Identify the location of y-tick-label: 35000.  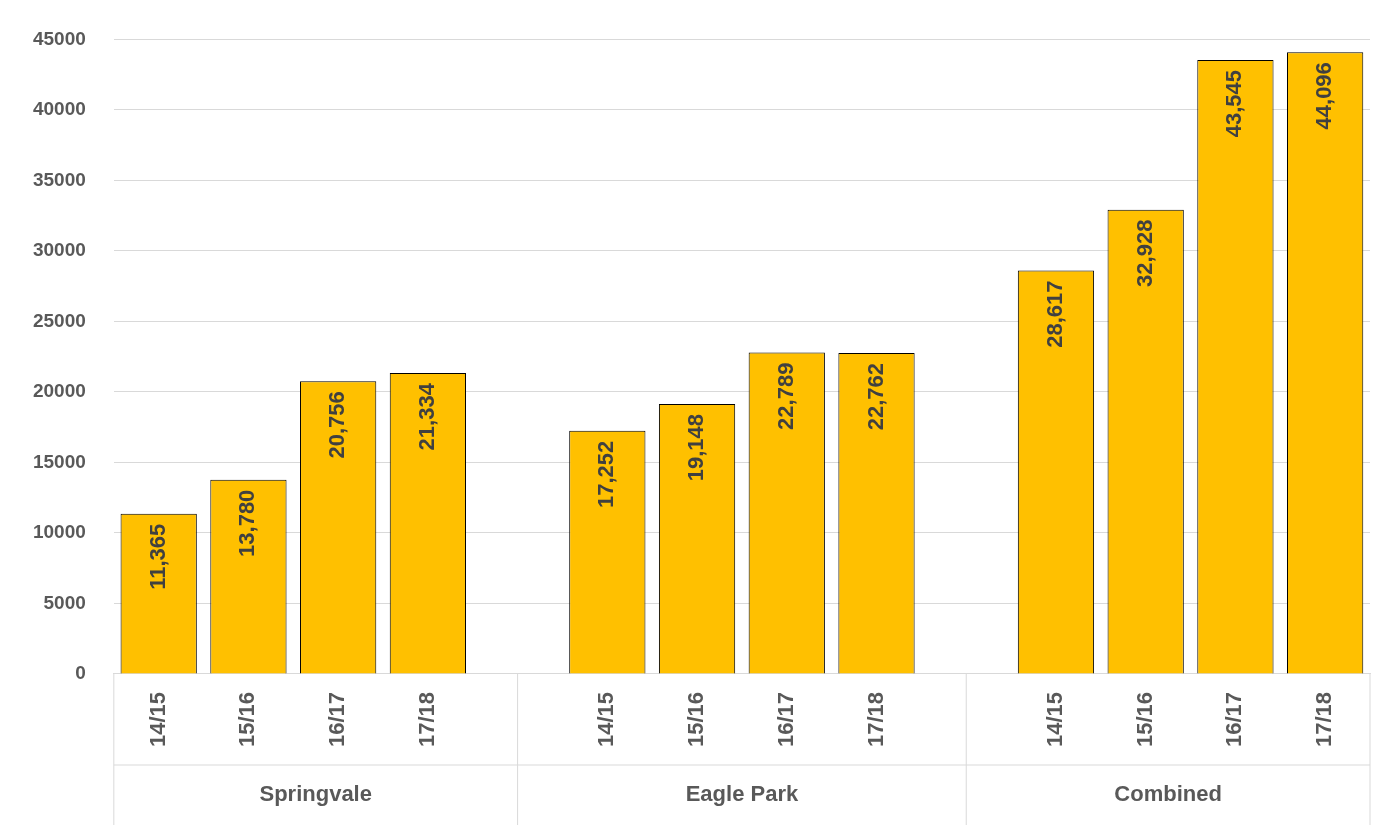
(59, 179).